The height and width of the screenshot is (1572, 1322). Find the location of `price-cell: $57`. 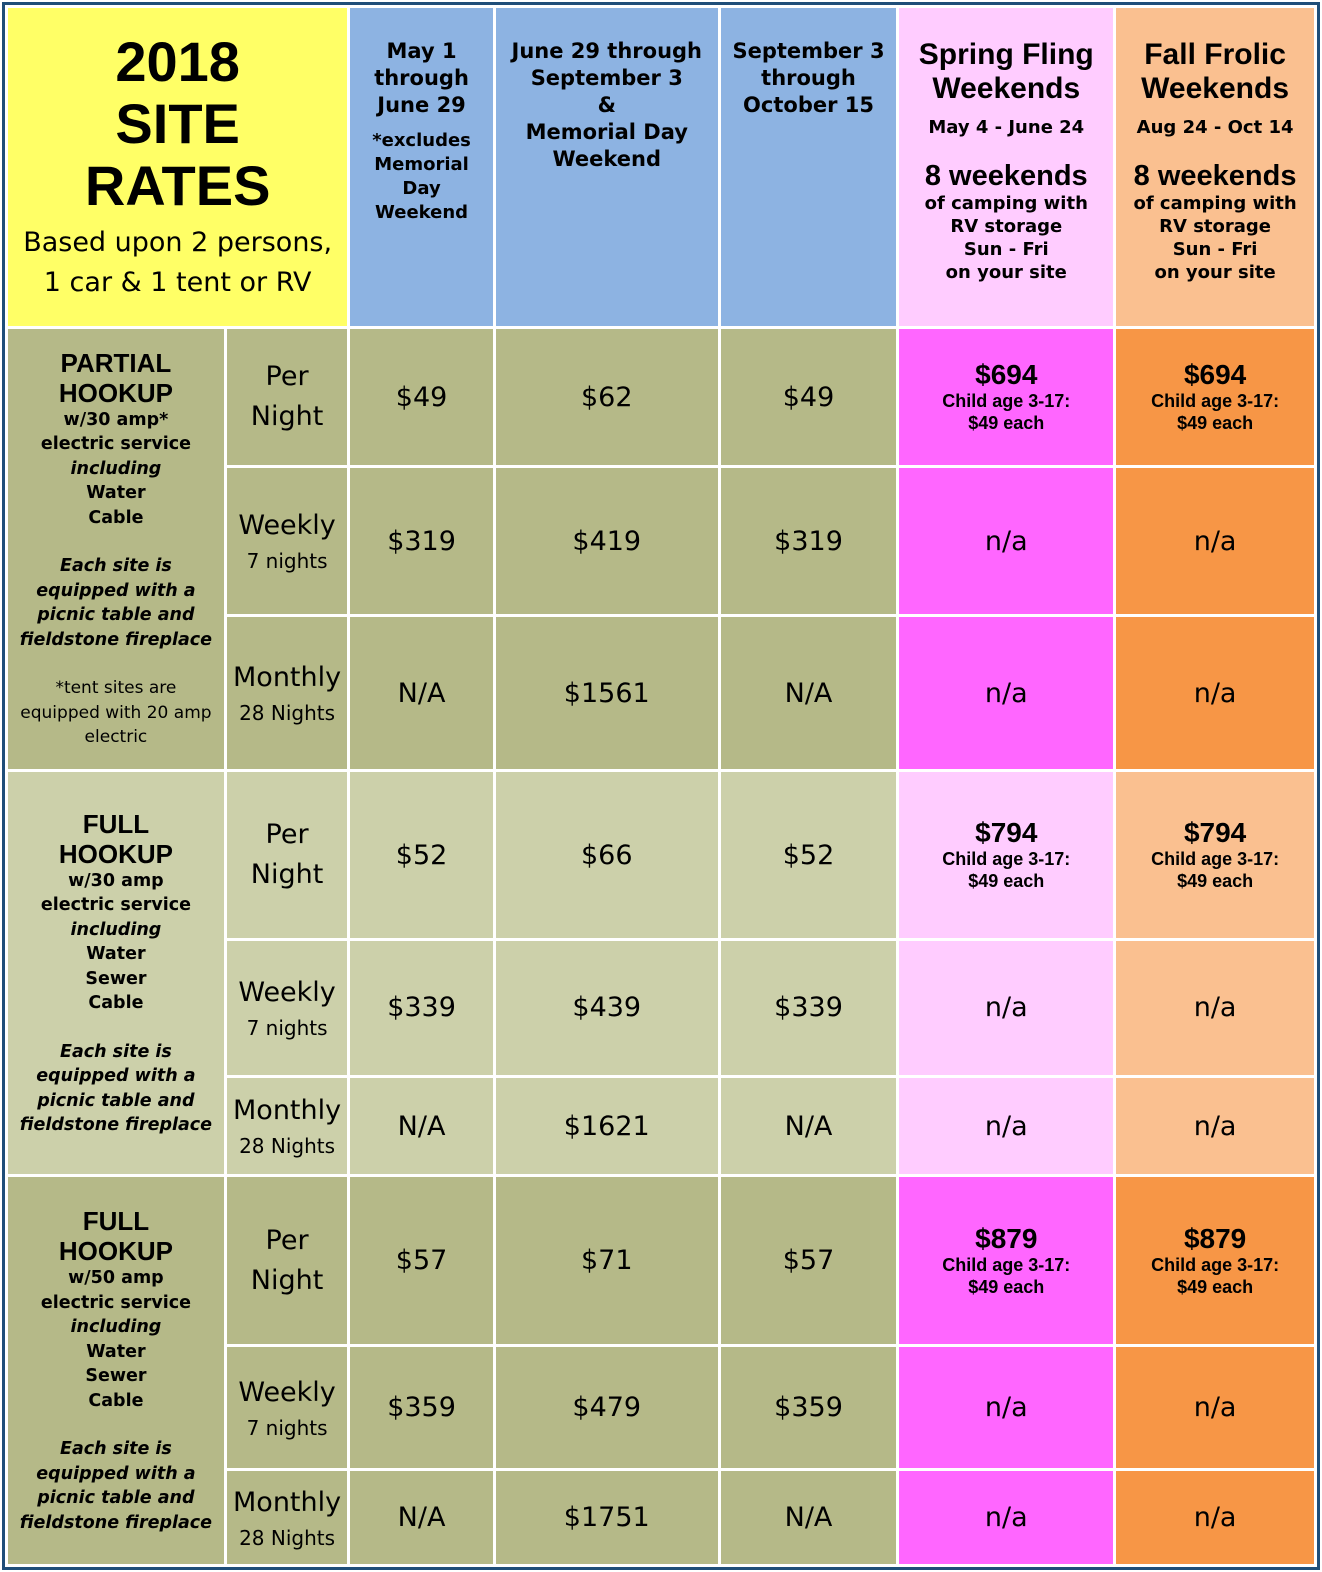

price-cell: $57 is located at coordinates (421, 1260).